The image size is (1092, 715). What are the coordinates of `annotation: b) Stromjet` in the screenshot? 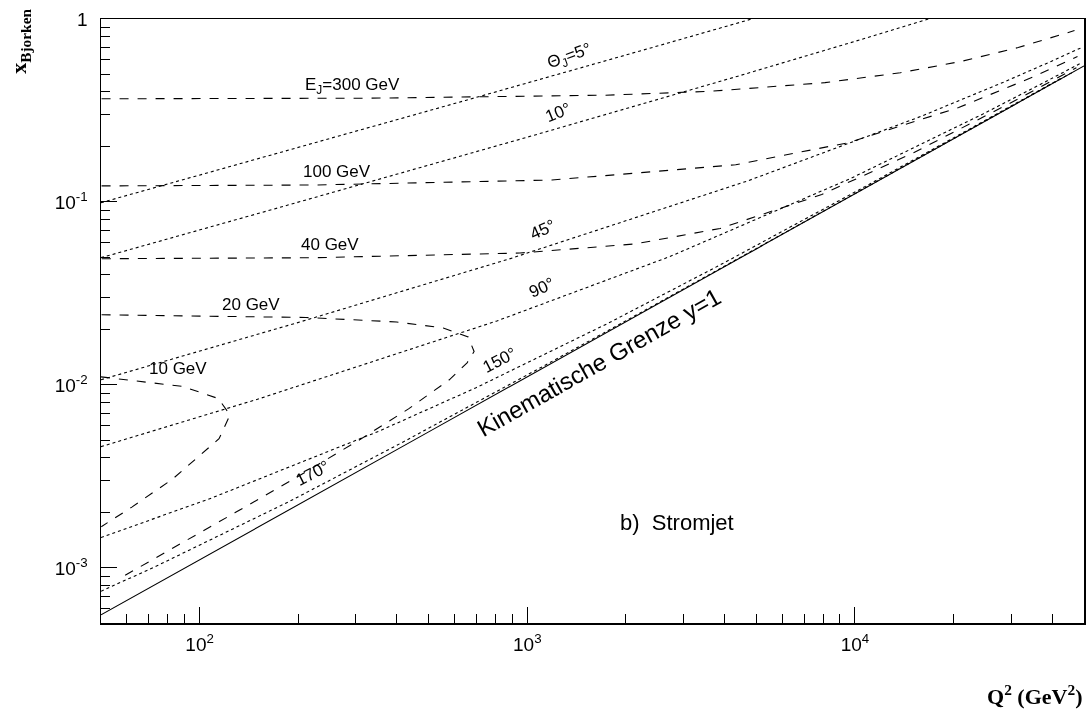 It's located at (677, 522).